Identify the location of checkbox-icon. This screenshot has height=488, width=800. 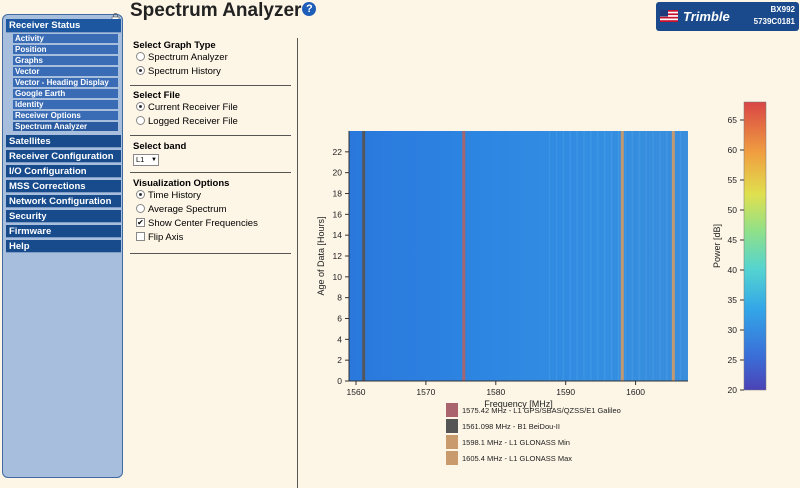
(140, 236).